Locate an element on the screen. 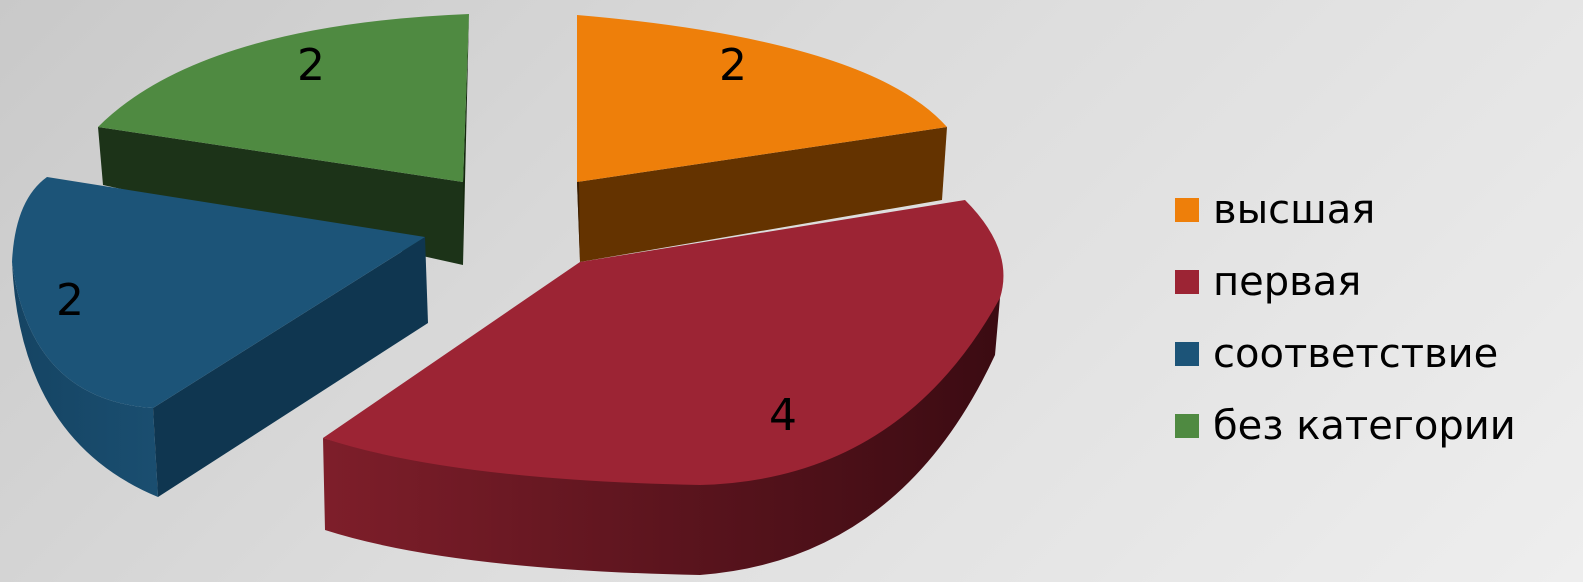 The width and height of the screenshot is (1583, 582). legend-item: без категории is located at coordinates (1345, 426).